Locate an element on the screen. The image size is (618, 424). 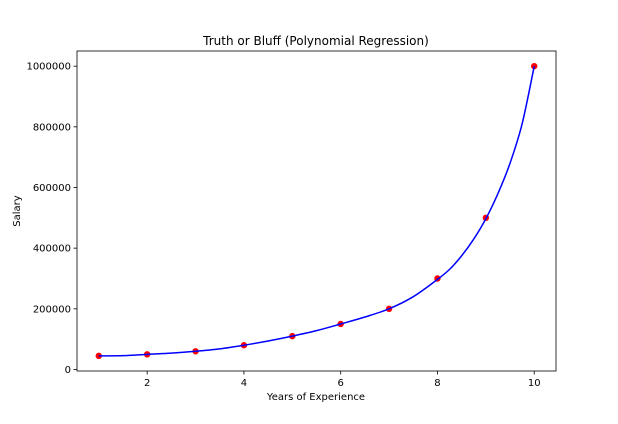
y-tick-label: 400000 is located at coordinates (52, 249).